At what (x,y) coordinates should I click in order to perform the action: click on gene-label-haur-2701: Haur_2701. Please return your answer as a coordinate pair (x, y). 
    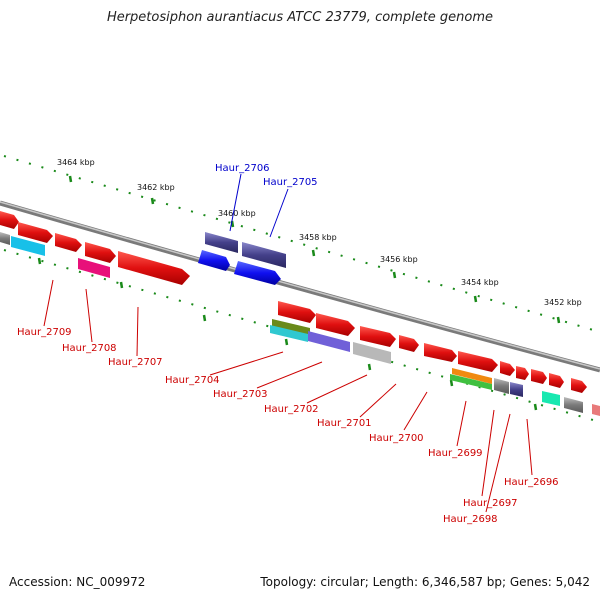
    Looking at the image, I should click on (344, 423).